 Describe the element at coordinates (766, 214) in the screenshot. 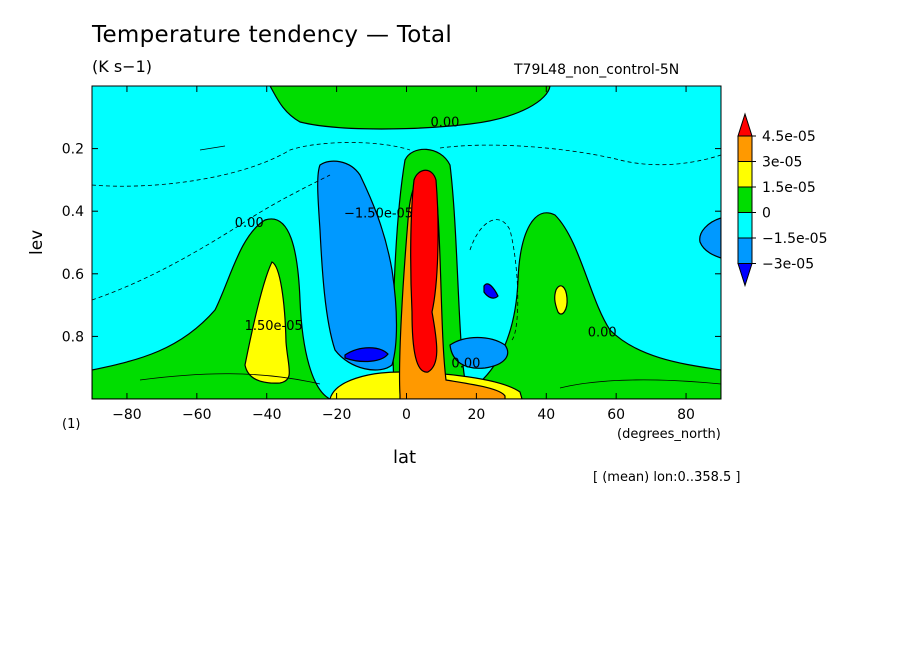

I see `colorbar-label-3: 0` at that location.